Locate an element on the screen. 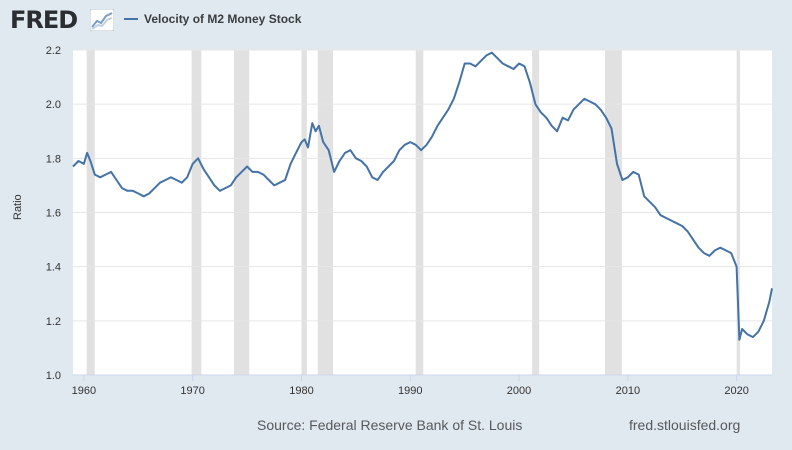 This screenshot has height=450, width=792. legend: Velocity of M2 Money Stock is located at coordinates (212, 19).